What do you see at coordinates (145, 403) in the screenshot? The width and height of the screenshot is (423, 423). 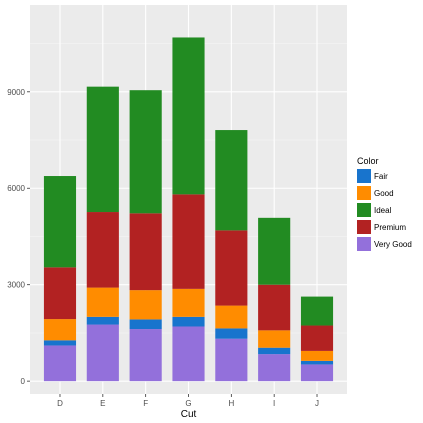 I see `x-tick-label: F` at bounding box center [145, 403].